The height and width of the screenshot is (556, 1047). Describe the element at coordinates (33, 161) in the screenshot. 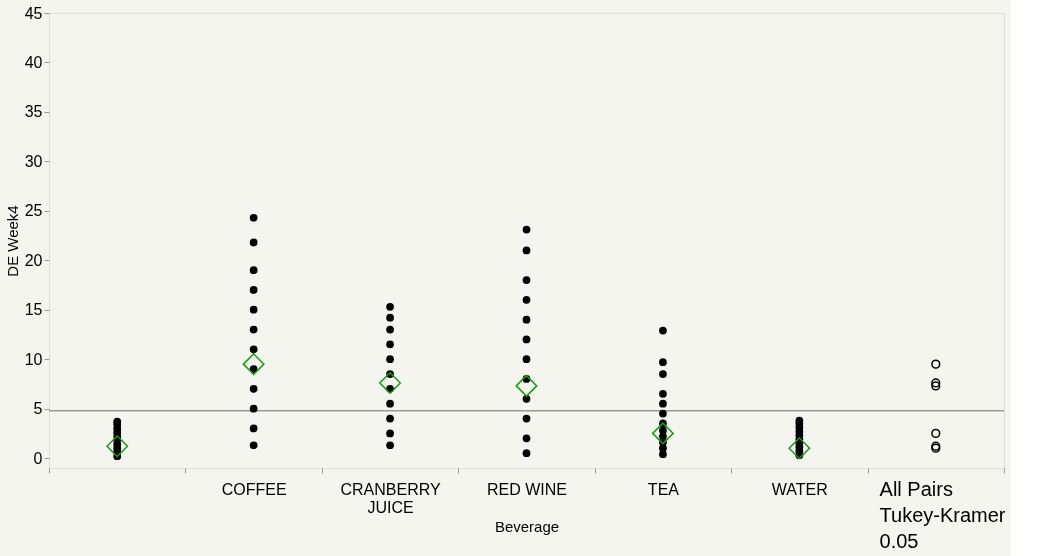

I see `y-tick-label: 30` at that location.